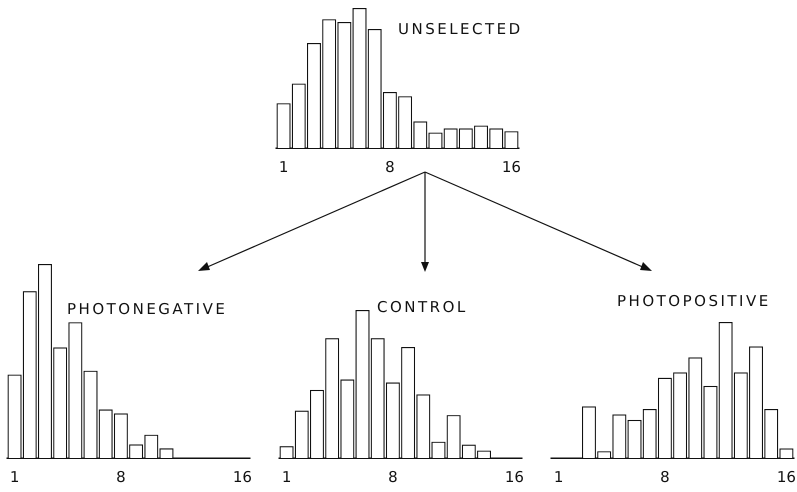 This screenshot has width=797, height=492. What do you see at coordinates (147, 309) in the screenshot?
I see `text: PHOTONEGATIVE` at bounding box center [147, 309].